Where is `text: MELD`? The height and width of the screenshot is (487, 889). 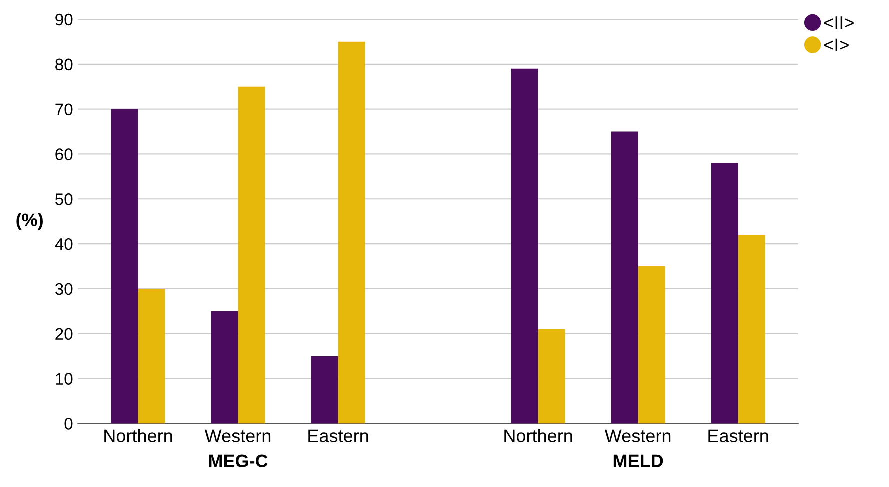 text: MELD is located at coordinates (639, 461).